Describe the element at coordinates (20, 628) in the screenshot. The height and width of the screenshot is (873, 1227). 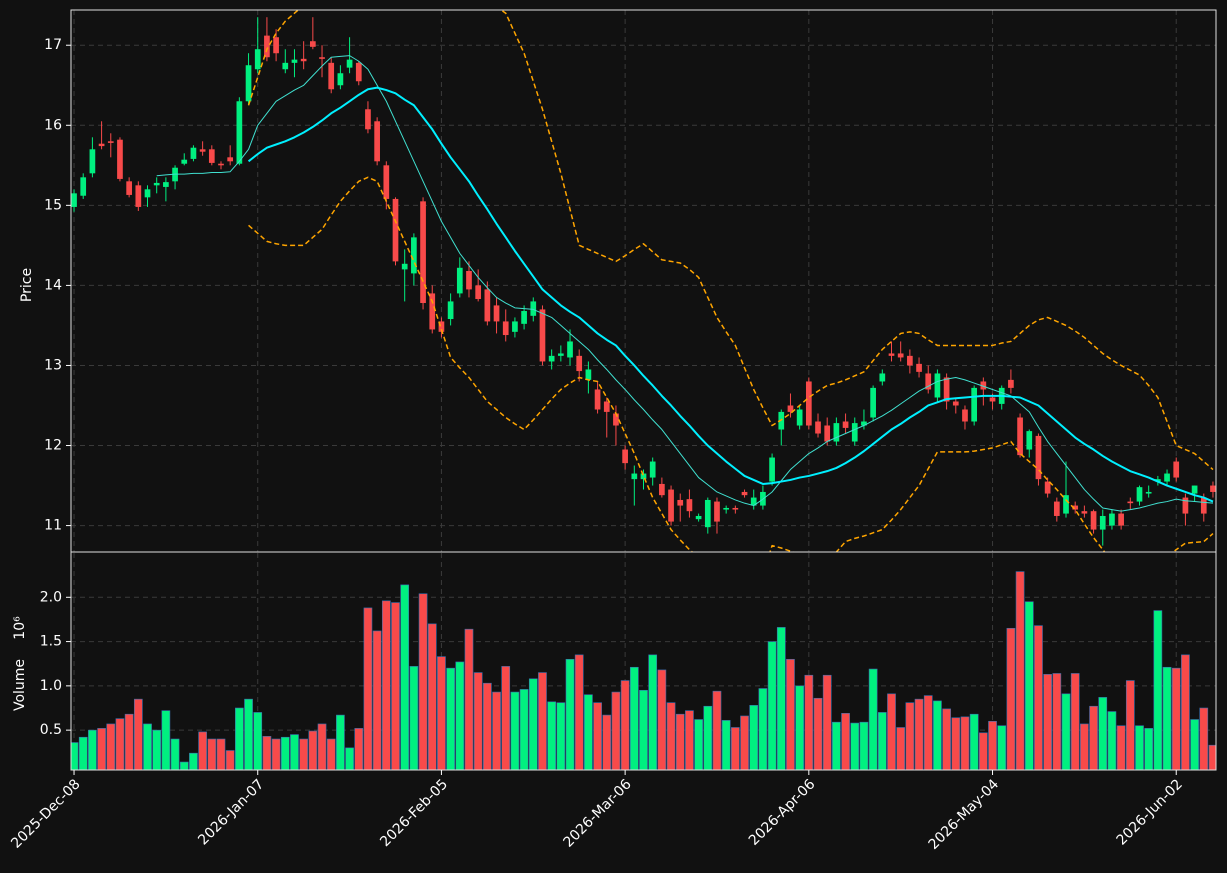
I see `volume-offset-label: 10⁶` at that location.